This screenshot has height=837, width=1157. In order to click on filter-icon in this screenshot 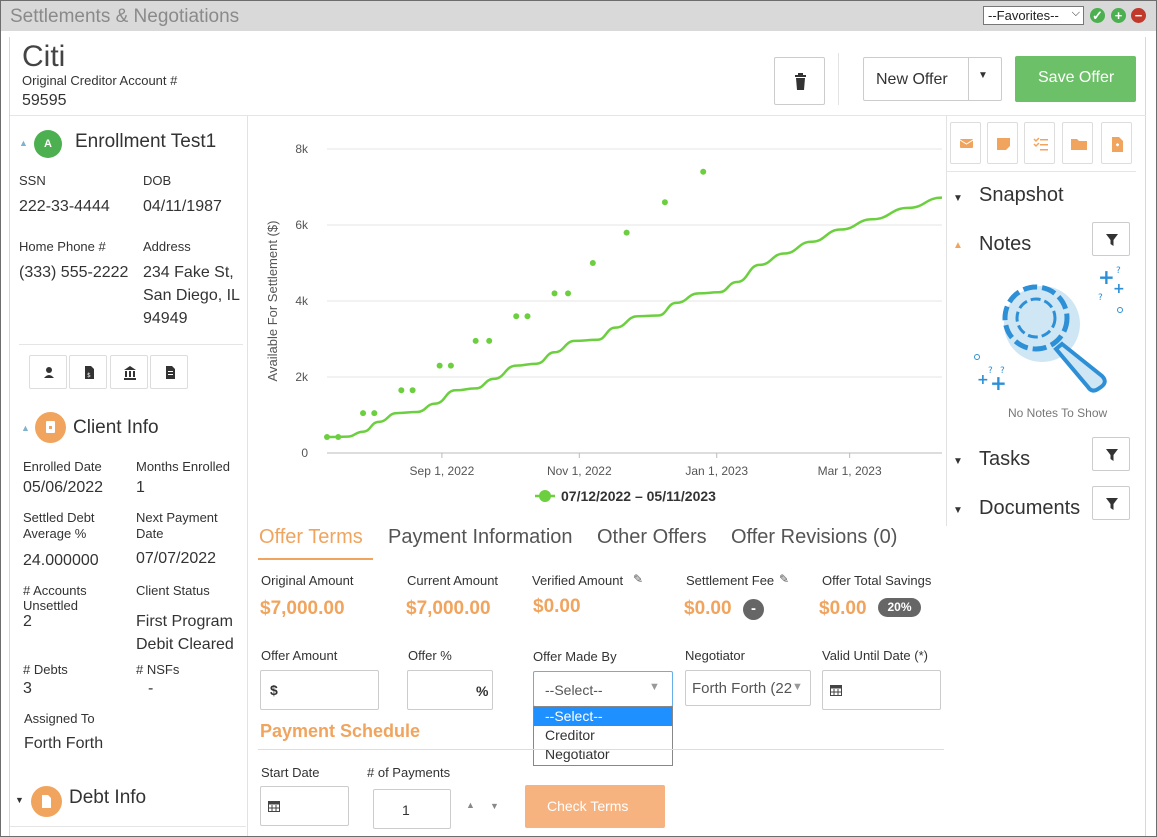, I will do `click(1112, 504)`.